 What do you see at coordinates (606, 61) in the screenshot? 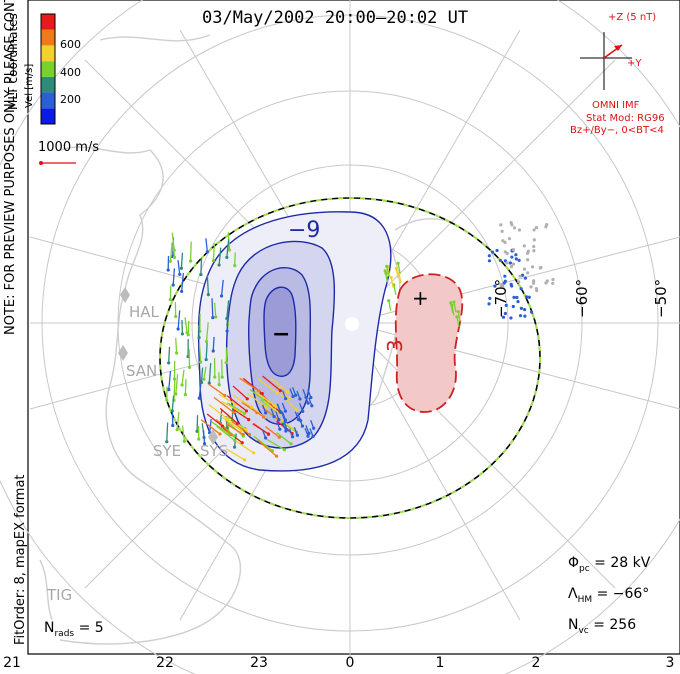
I see `imf-dial` at bounding box center [606, 61].